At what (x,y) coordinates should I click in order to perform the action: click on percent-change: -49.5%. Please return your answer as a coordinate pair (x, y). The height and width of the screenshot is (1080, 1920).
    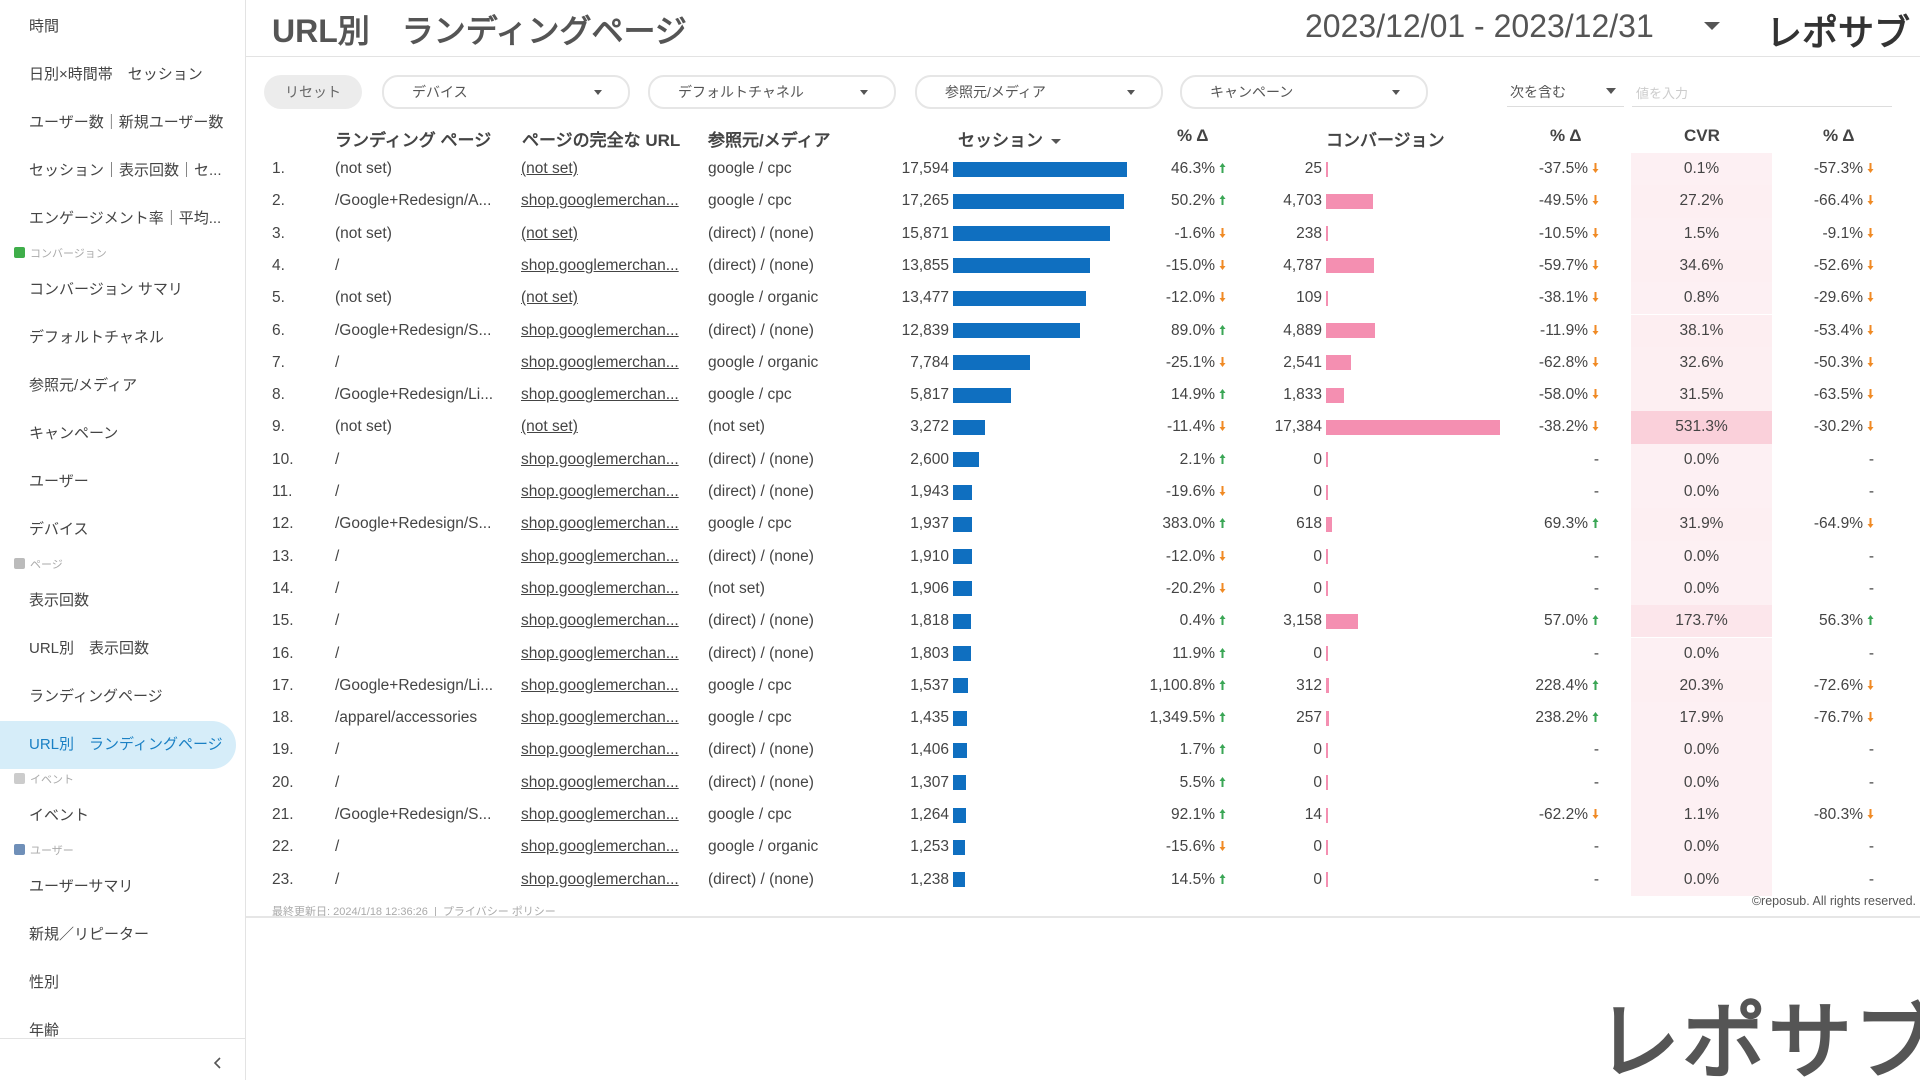
    Looking at the image, I should click on (1534, 201).